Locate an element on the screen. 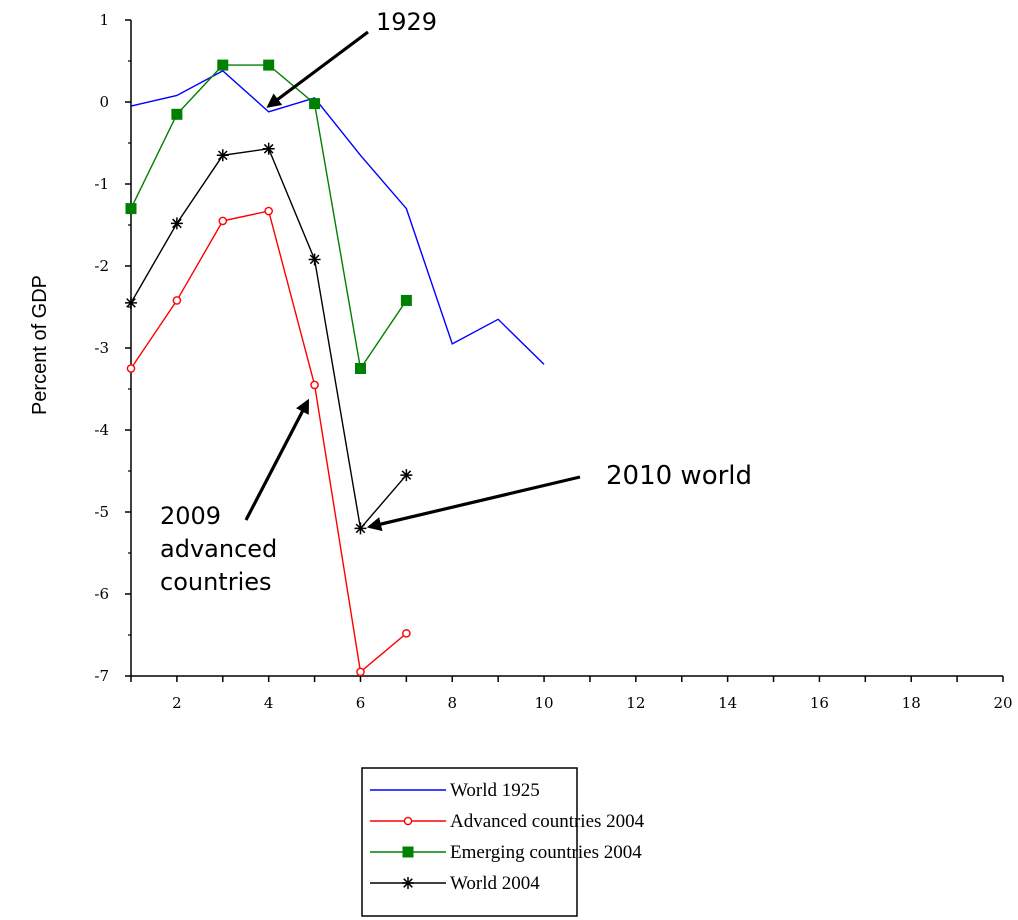 The image size is (1018, 920). legend-entry: World 2004 is located at coordinates (455, 883).